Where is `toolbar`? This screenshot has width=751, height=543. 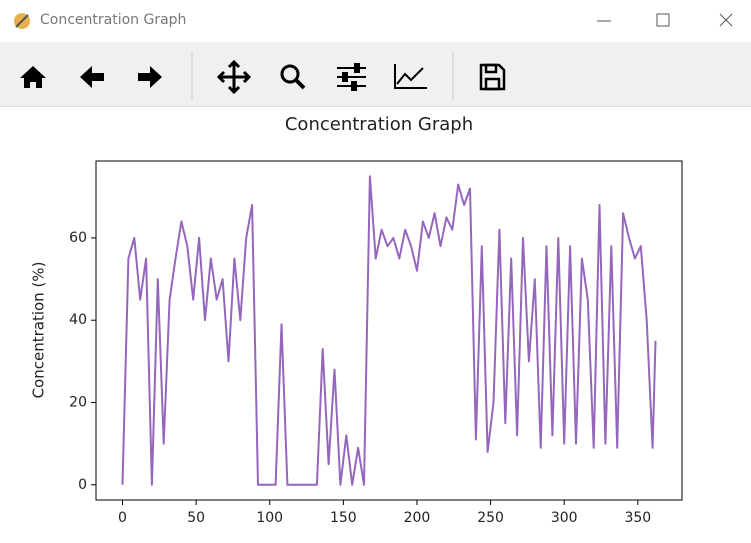
toolbar is located at coordinates (375, 74).